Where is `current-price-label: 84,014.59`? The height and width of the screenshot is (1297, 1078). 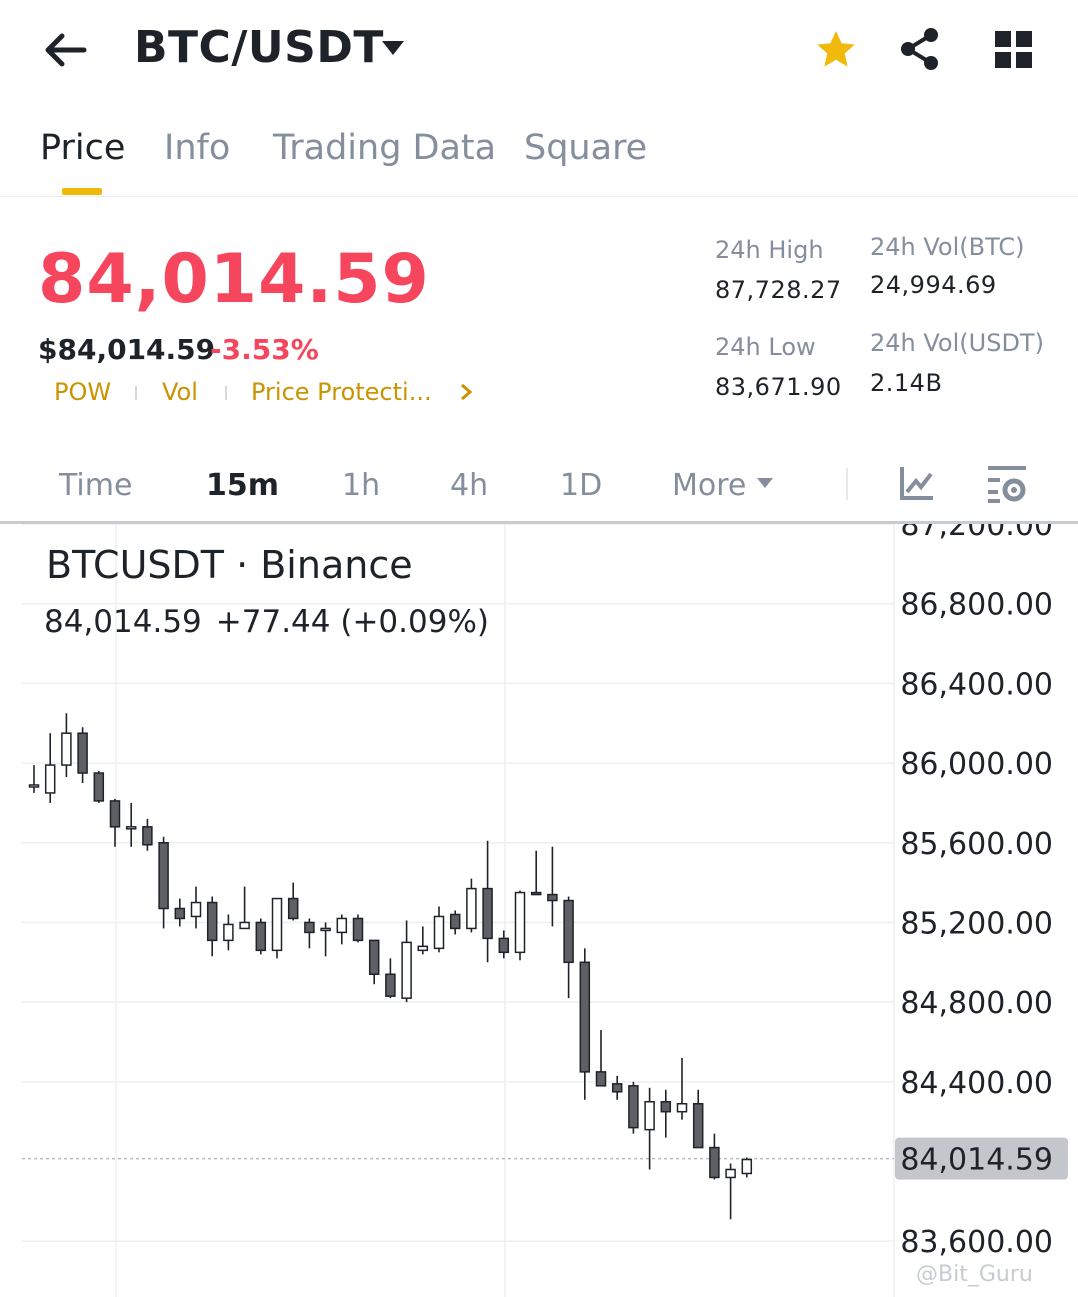
current-price-label: 84,014.59 is located at coordinates (976, 1160).